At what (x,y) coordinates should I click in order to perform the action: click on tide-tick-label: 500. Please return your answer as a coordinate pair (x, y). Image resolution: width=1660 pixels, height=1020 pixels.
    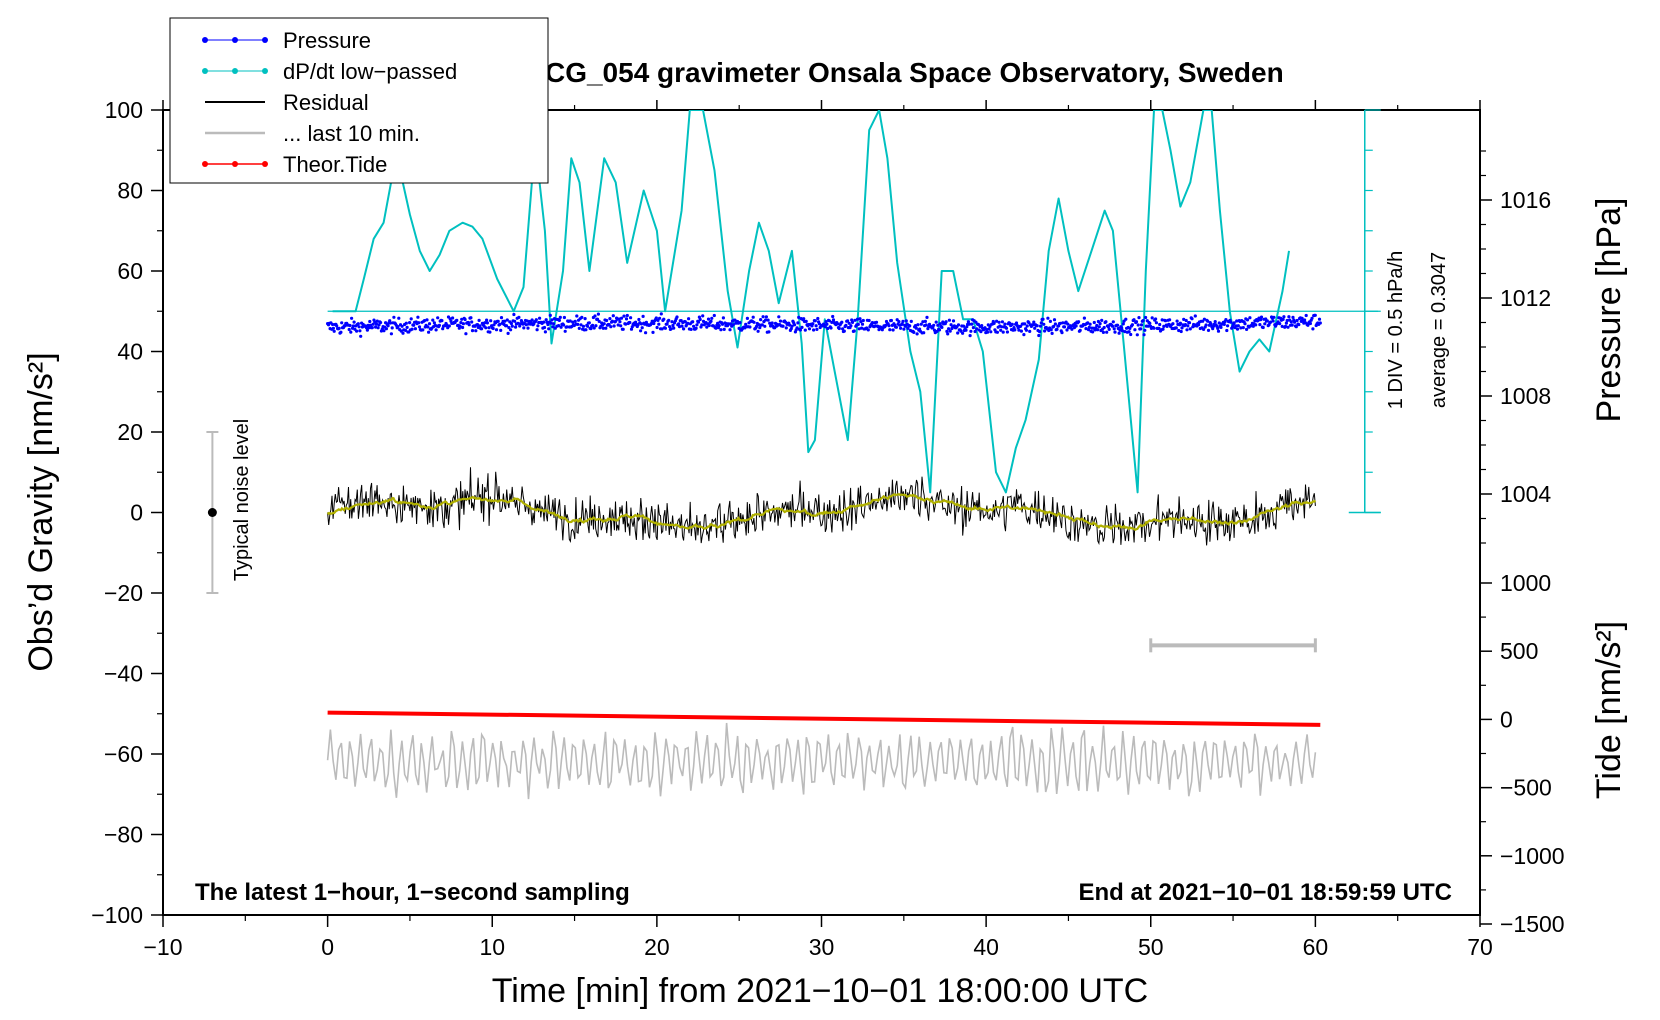
    Looking at the image, I should click on (1519, 651).